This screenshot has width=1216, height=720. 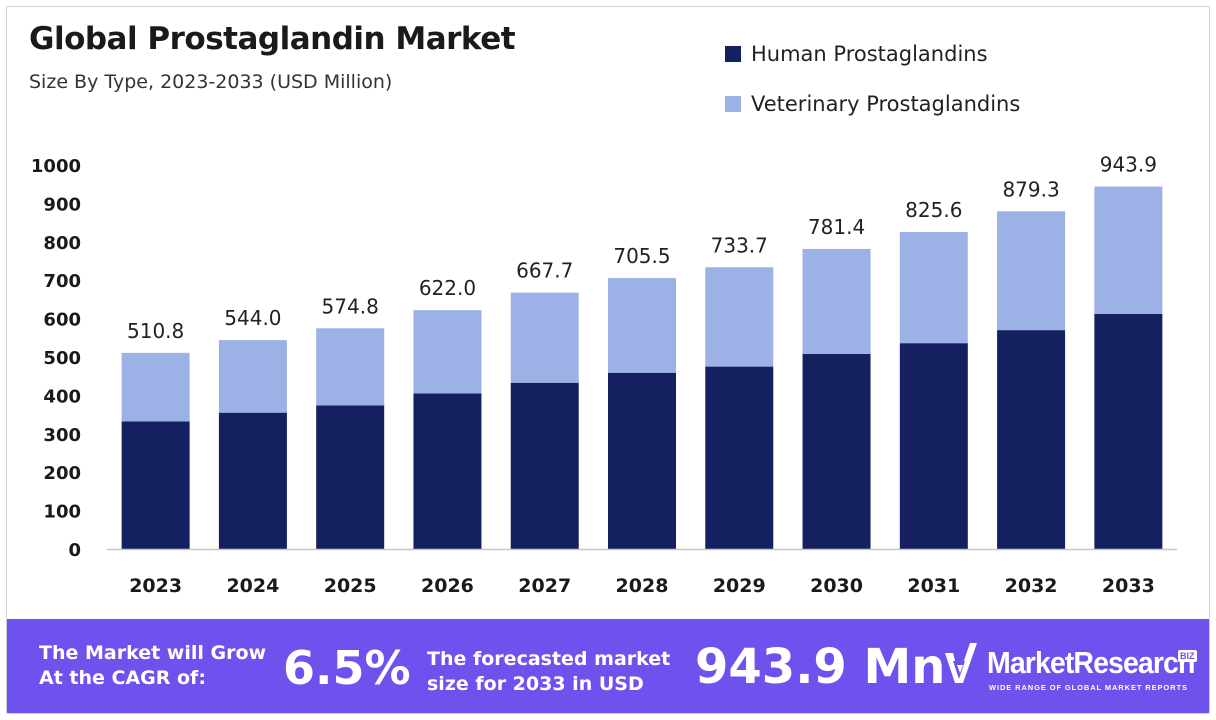 I want to click on brand-suffix: BIZ, so click(x=1187, y=656).